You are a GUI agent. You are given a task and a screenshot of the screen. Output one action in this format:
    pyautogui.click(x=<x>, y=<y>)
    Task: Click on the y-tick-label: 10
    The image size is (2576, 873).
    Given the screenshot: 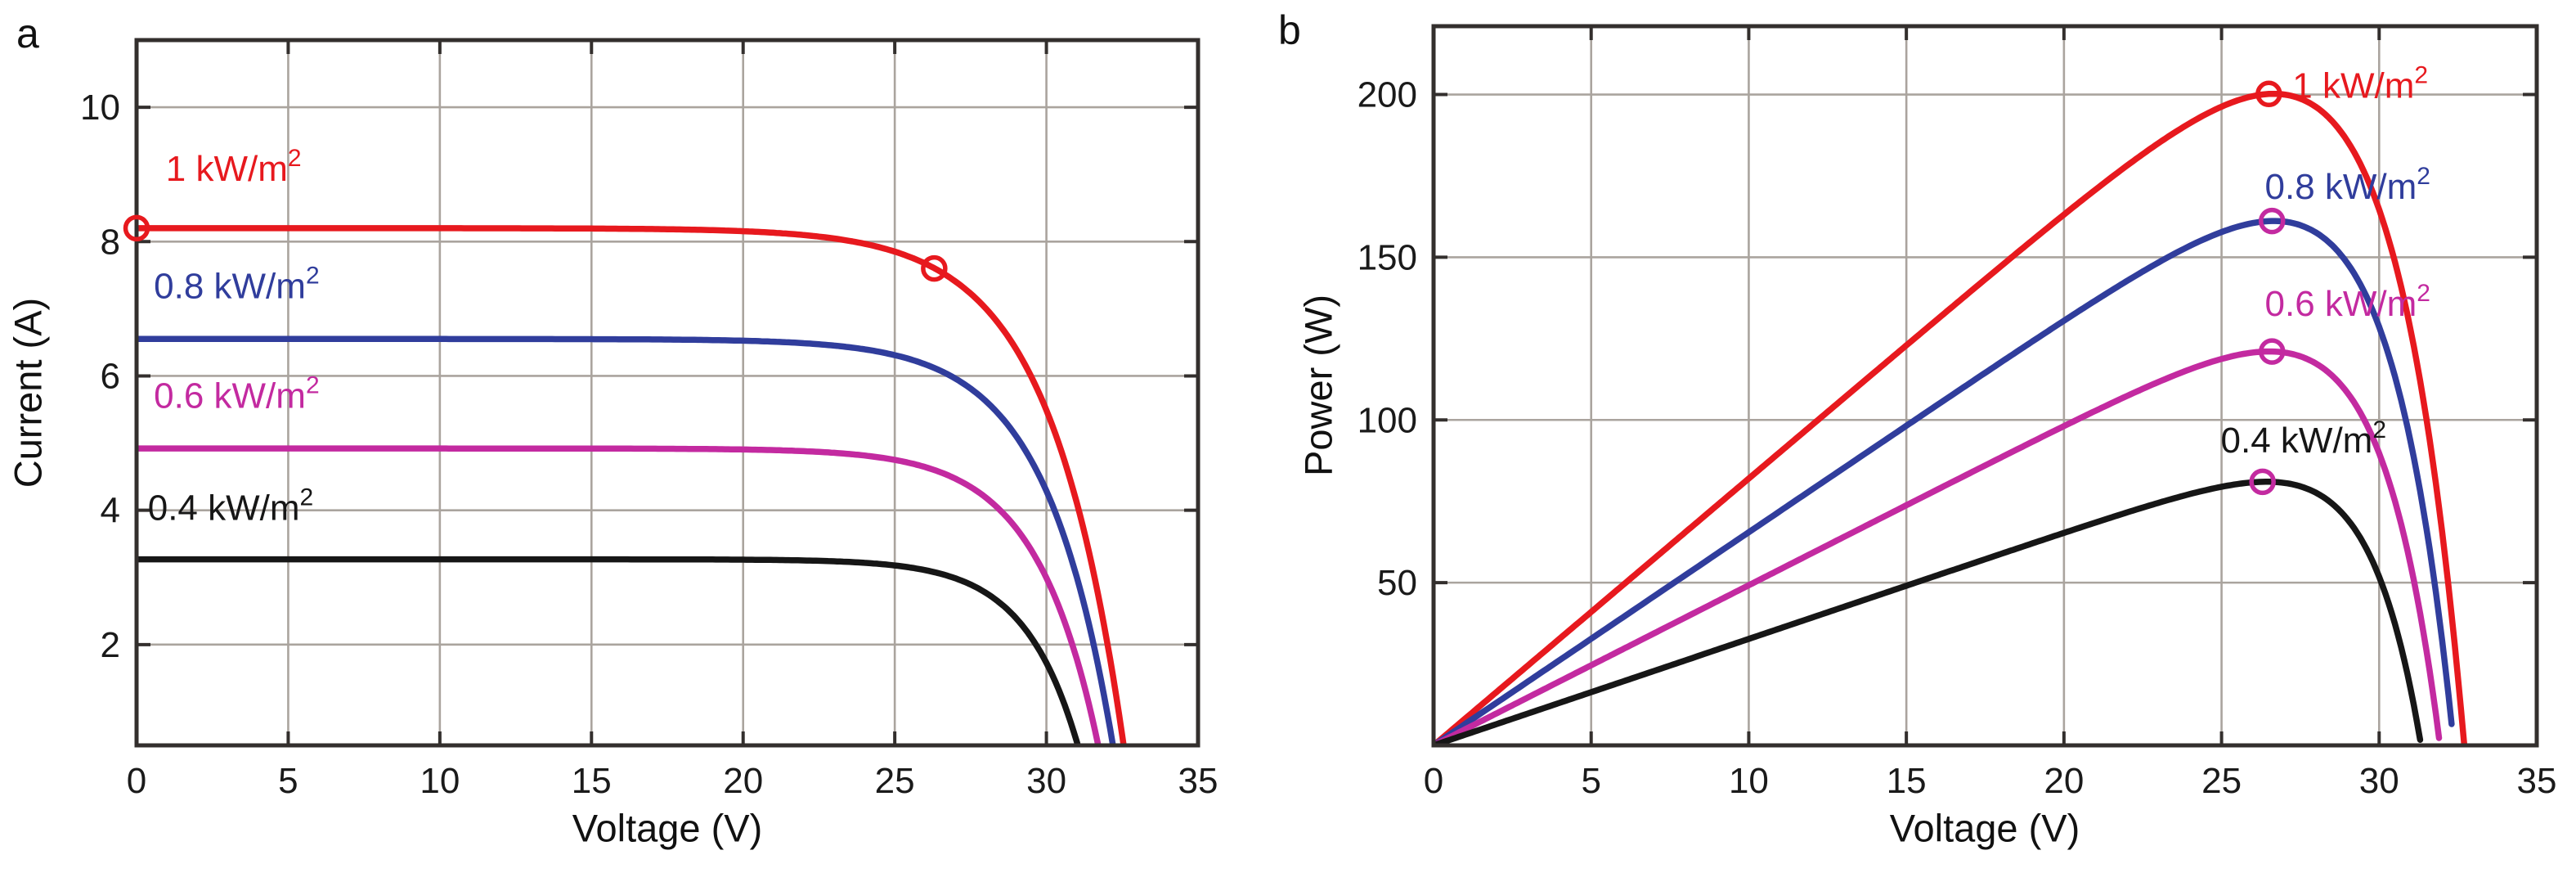 What is the action you would take?
    pyautogui.click(x=100, y=108)
    